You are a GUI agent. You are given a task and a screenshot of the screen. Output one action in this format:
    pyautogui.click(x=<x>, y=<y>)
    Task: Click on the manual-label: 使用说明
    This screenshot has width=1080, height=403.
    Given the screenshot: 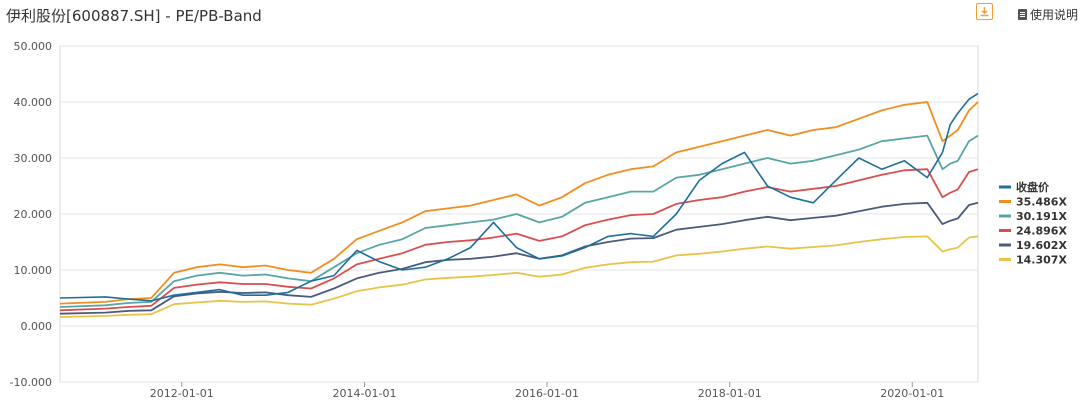 What is the action you would take?
    pyautogui.click(x=1054, y=15)
    